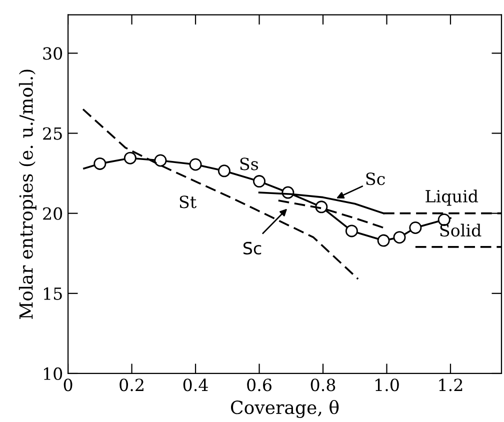 The image size is (504, 422). What do you see at coordinates (452, 198) in the screenshot?
I see `annotation: Liquid` at bounding box center [452, 198].